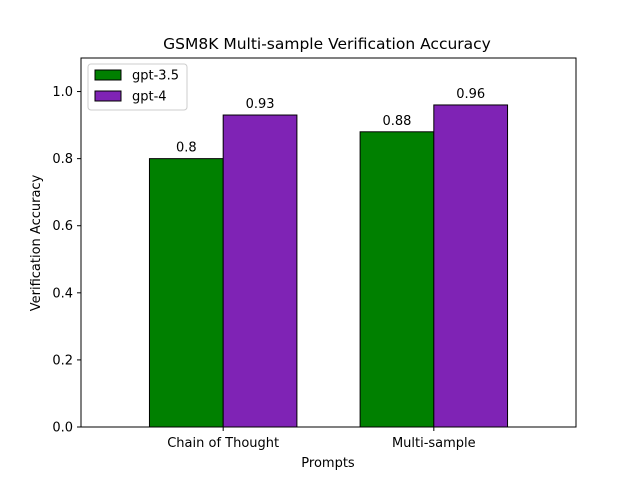  What do you see at coordinates (396, 121) in the screenshot?
I see `bar-value-label: 0.88` at bounding box center [396, 121].